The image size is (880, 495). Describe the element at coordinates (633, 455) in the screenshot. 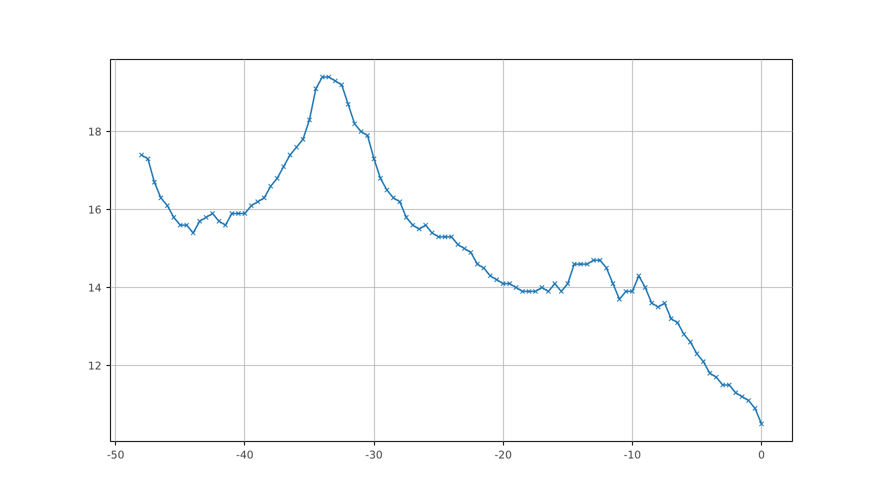

I see `x-tick-label: -10` at that location.